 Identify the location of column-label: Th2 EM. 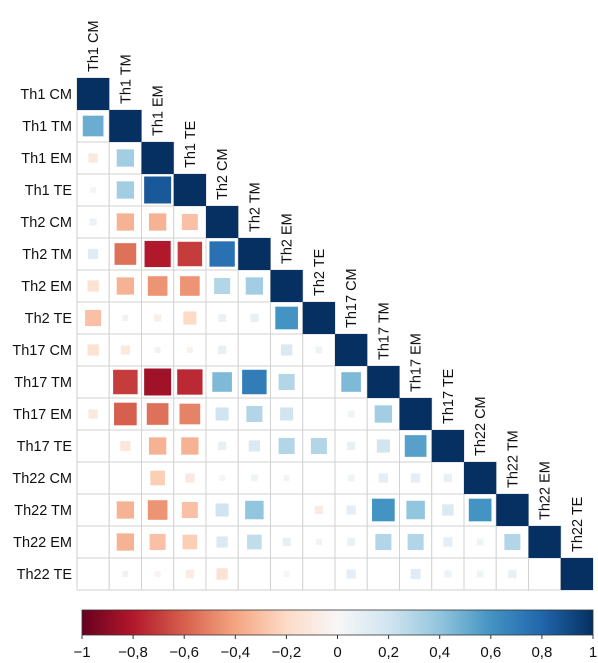
(288, 238).